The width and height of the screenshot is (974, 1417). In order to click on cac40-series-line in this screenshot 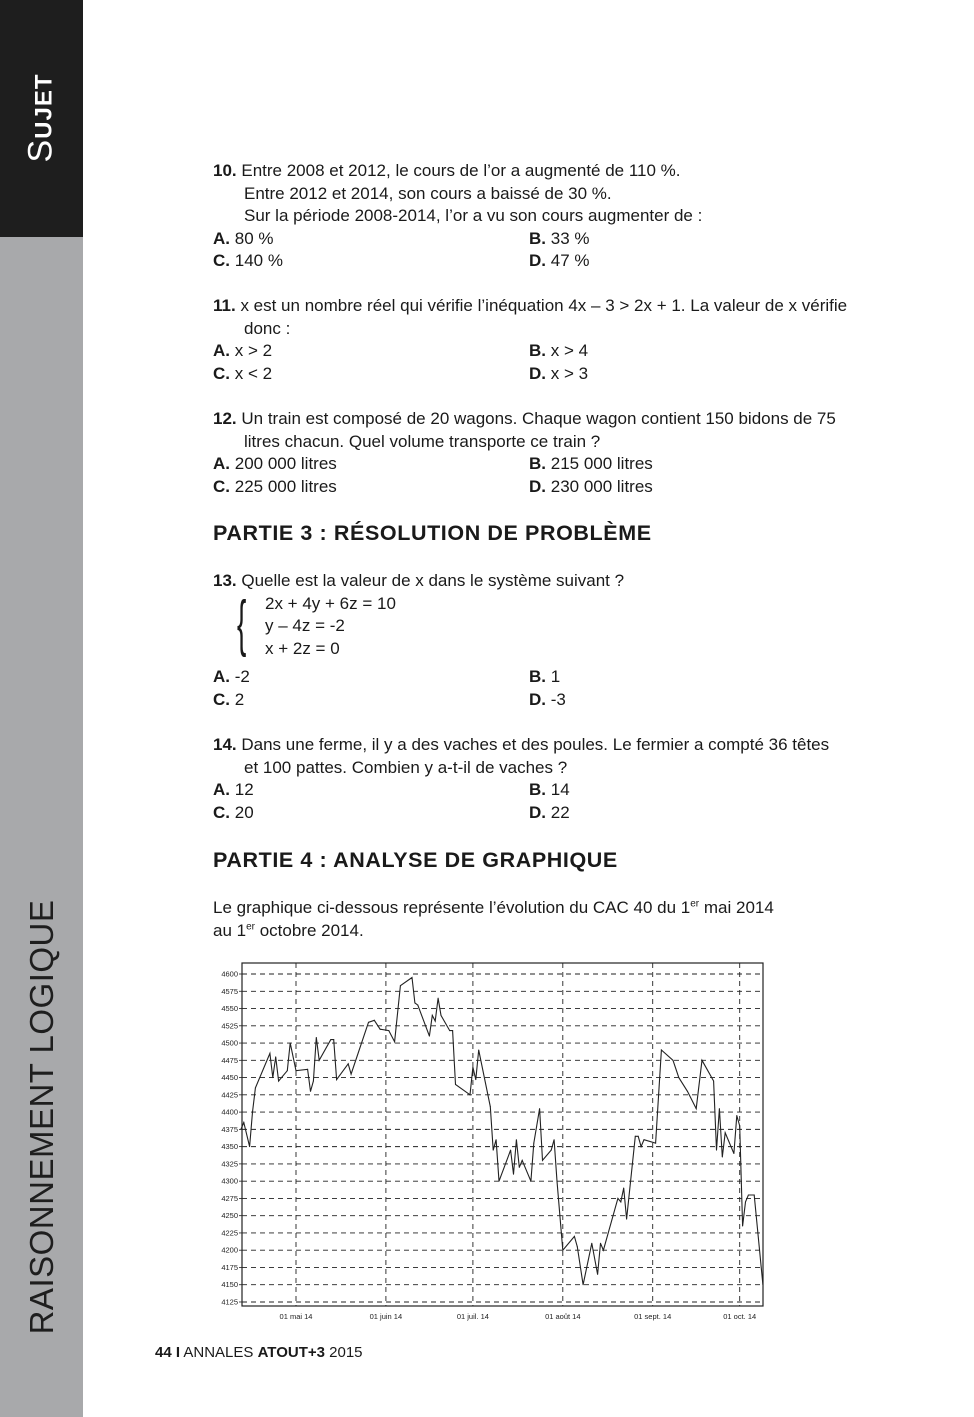, I will do `click(502, 1130)`.